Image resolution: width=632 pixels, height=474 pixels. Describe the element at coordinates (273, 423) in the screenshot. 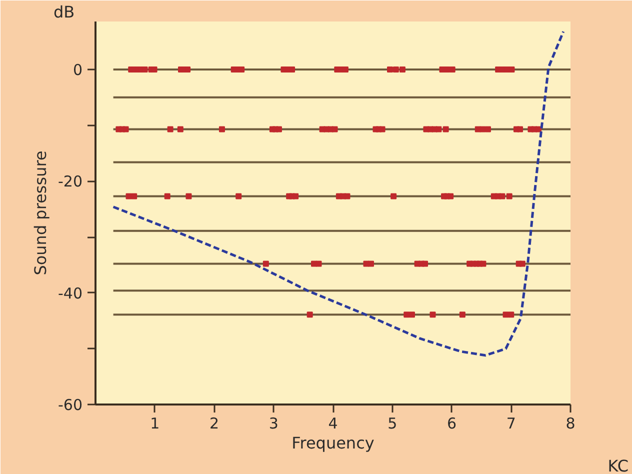

I see `x-tick-label: 3` at that location.